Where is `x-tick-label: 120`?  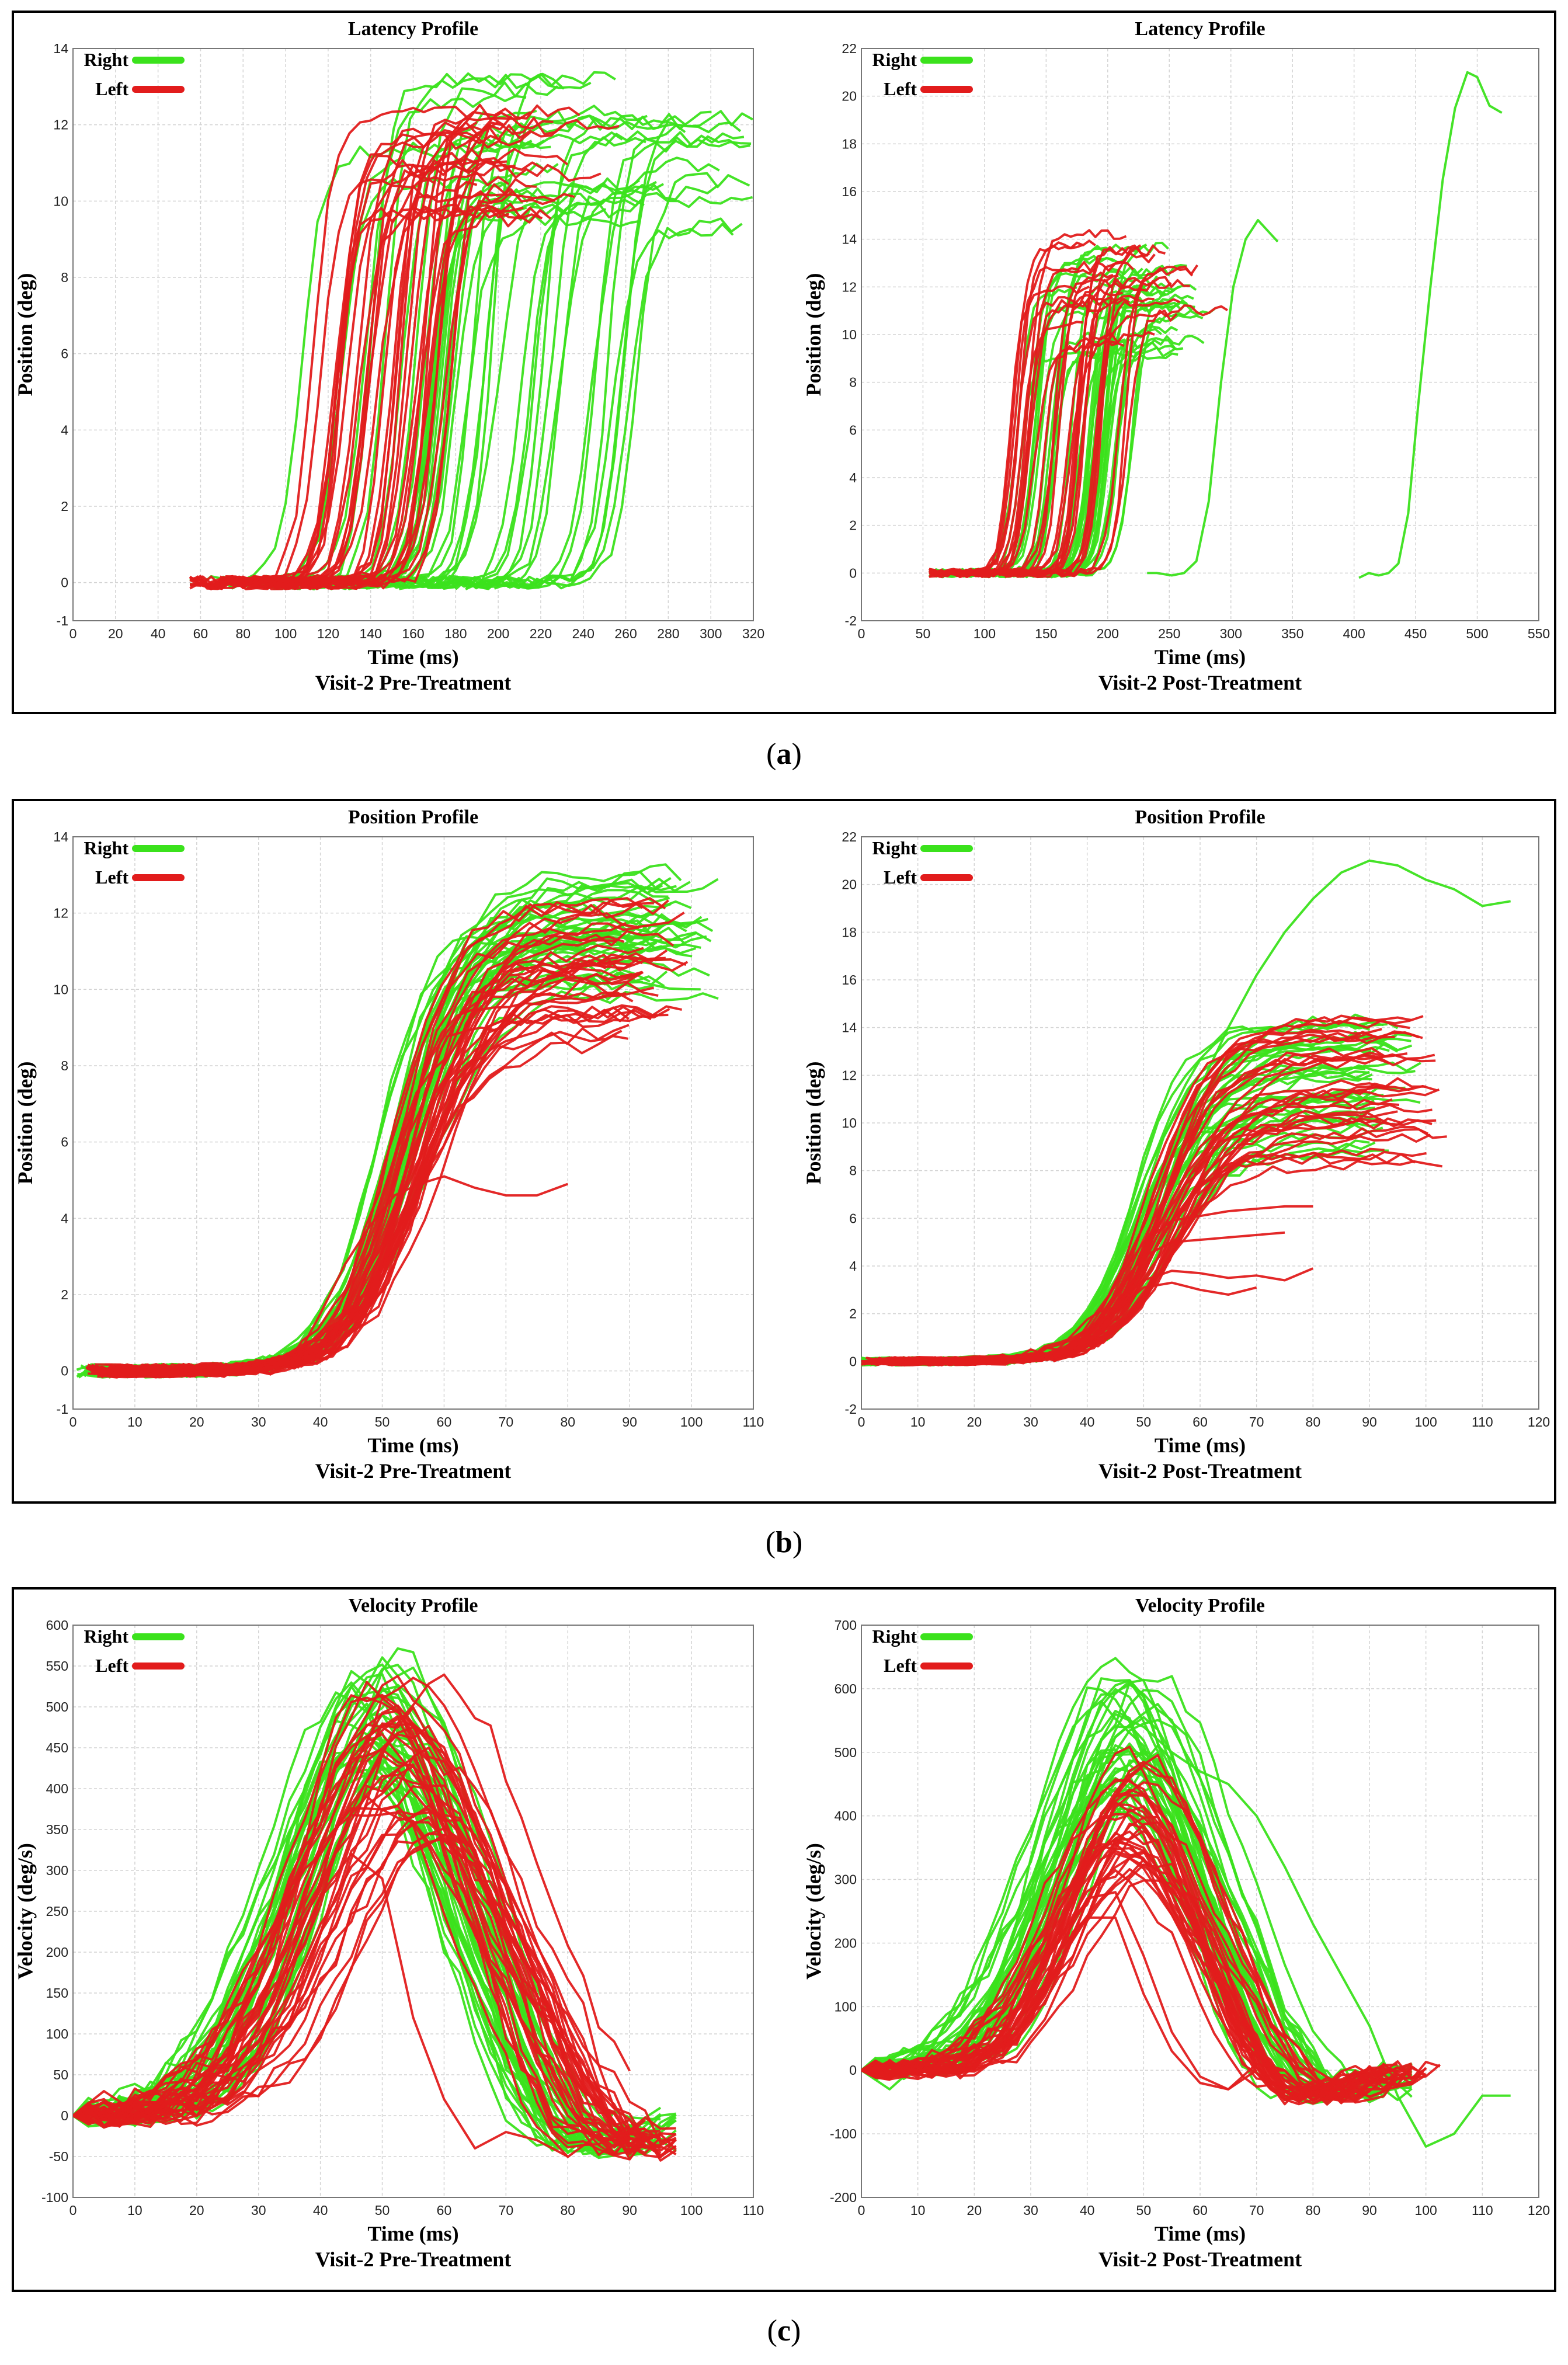
x-tick-label: 120 is located at coordinates (1539, 1422).